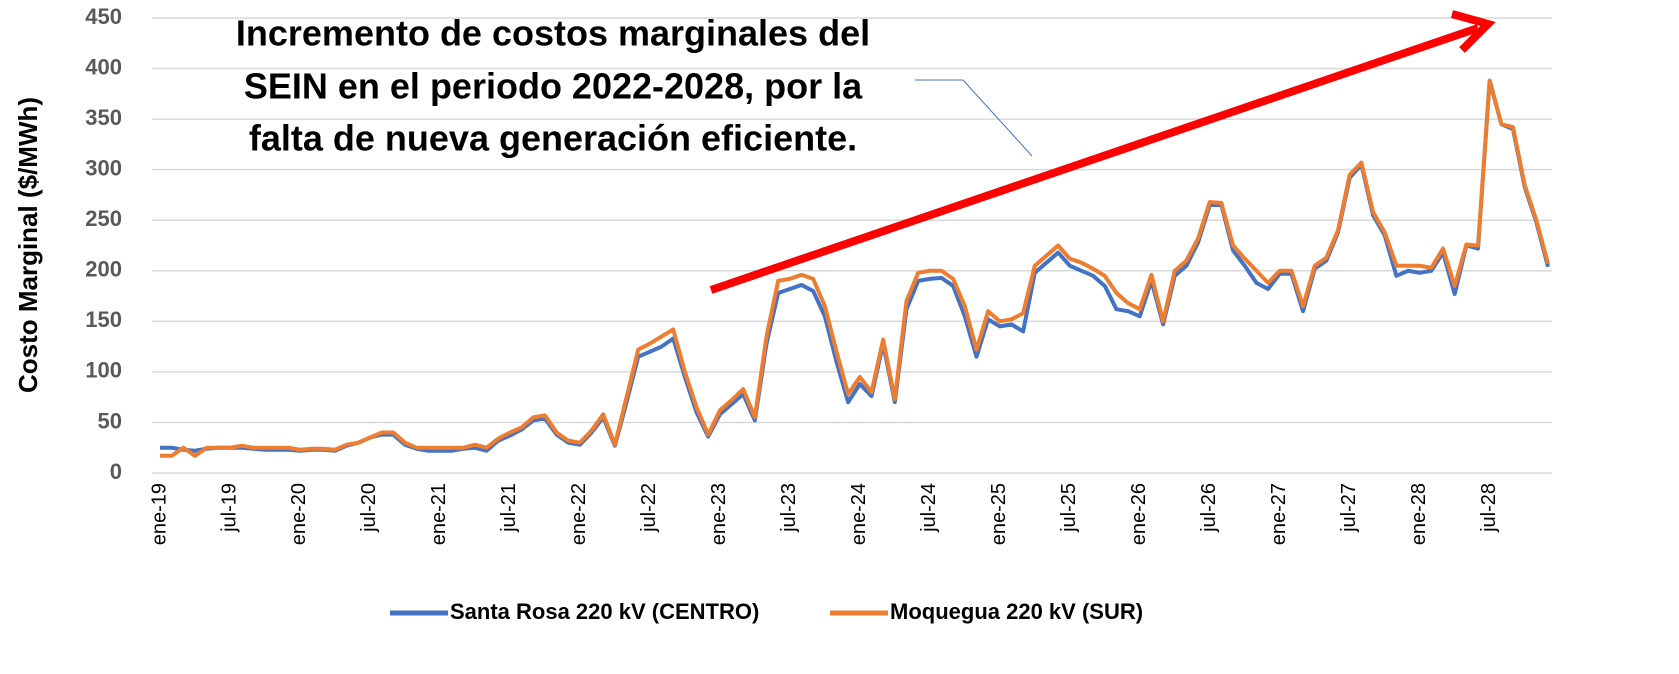  Describe the element at coordinates (103, 269) in the screenshot. I see `y-tick-label: 200` at that location.